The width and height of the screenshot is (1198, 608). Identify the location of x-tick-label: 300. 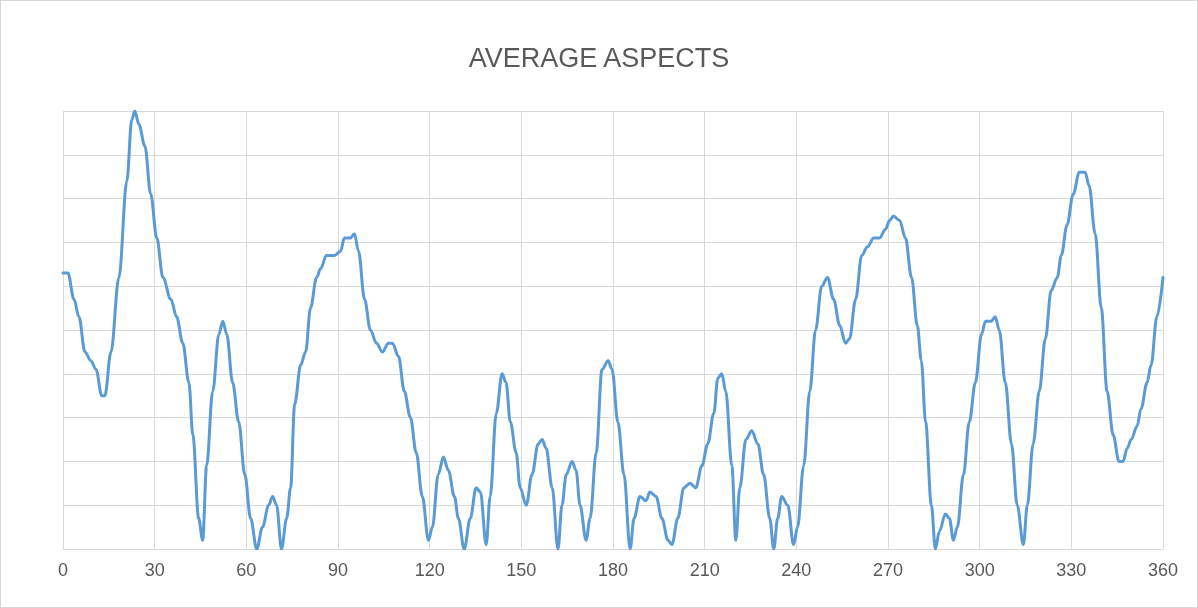
(979, 570).